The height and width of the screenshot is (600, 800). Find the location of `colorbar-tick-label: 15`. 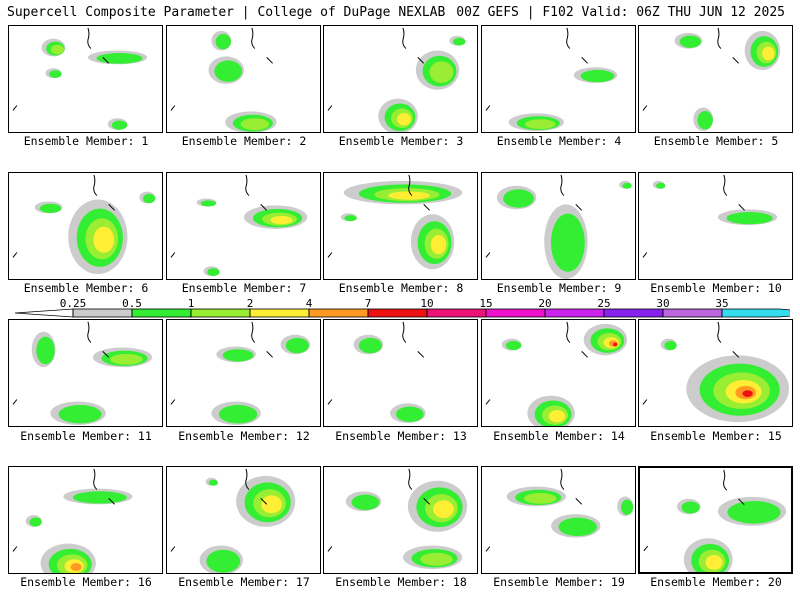

colorbar-tick-label: 15 is located at coordinates (485, 304).